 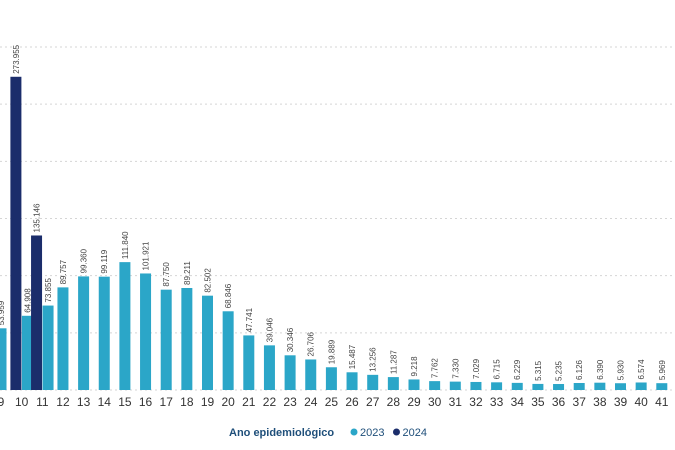 What do you see at coordinates (104, 261) in the screenshot?
I see `value-label: 99.119` at bounding box center [104, 261].